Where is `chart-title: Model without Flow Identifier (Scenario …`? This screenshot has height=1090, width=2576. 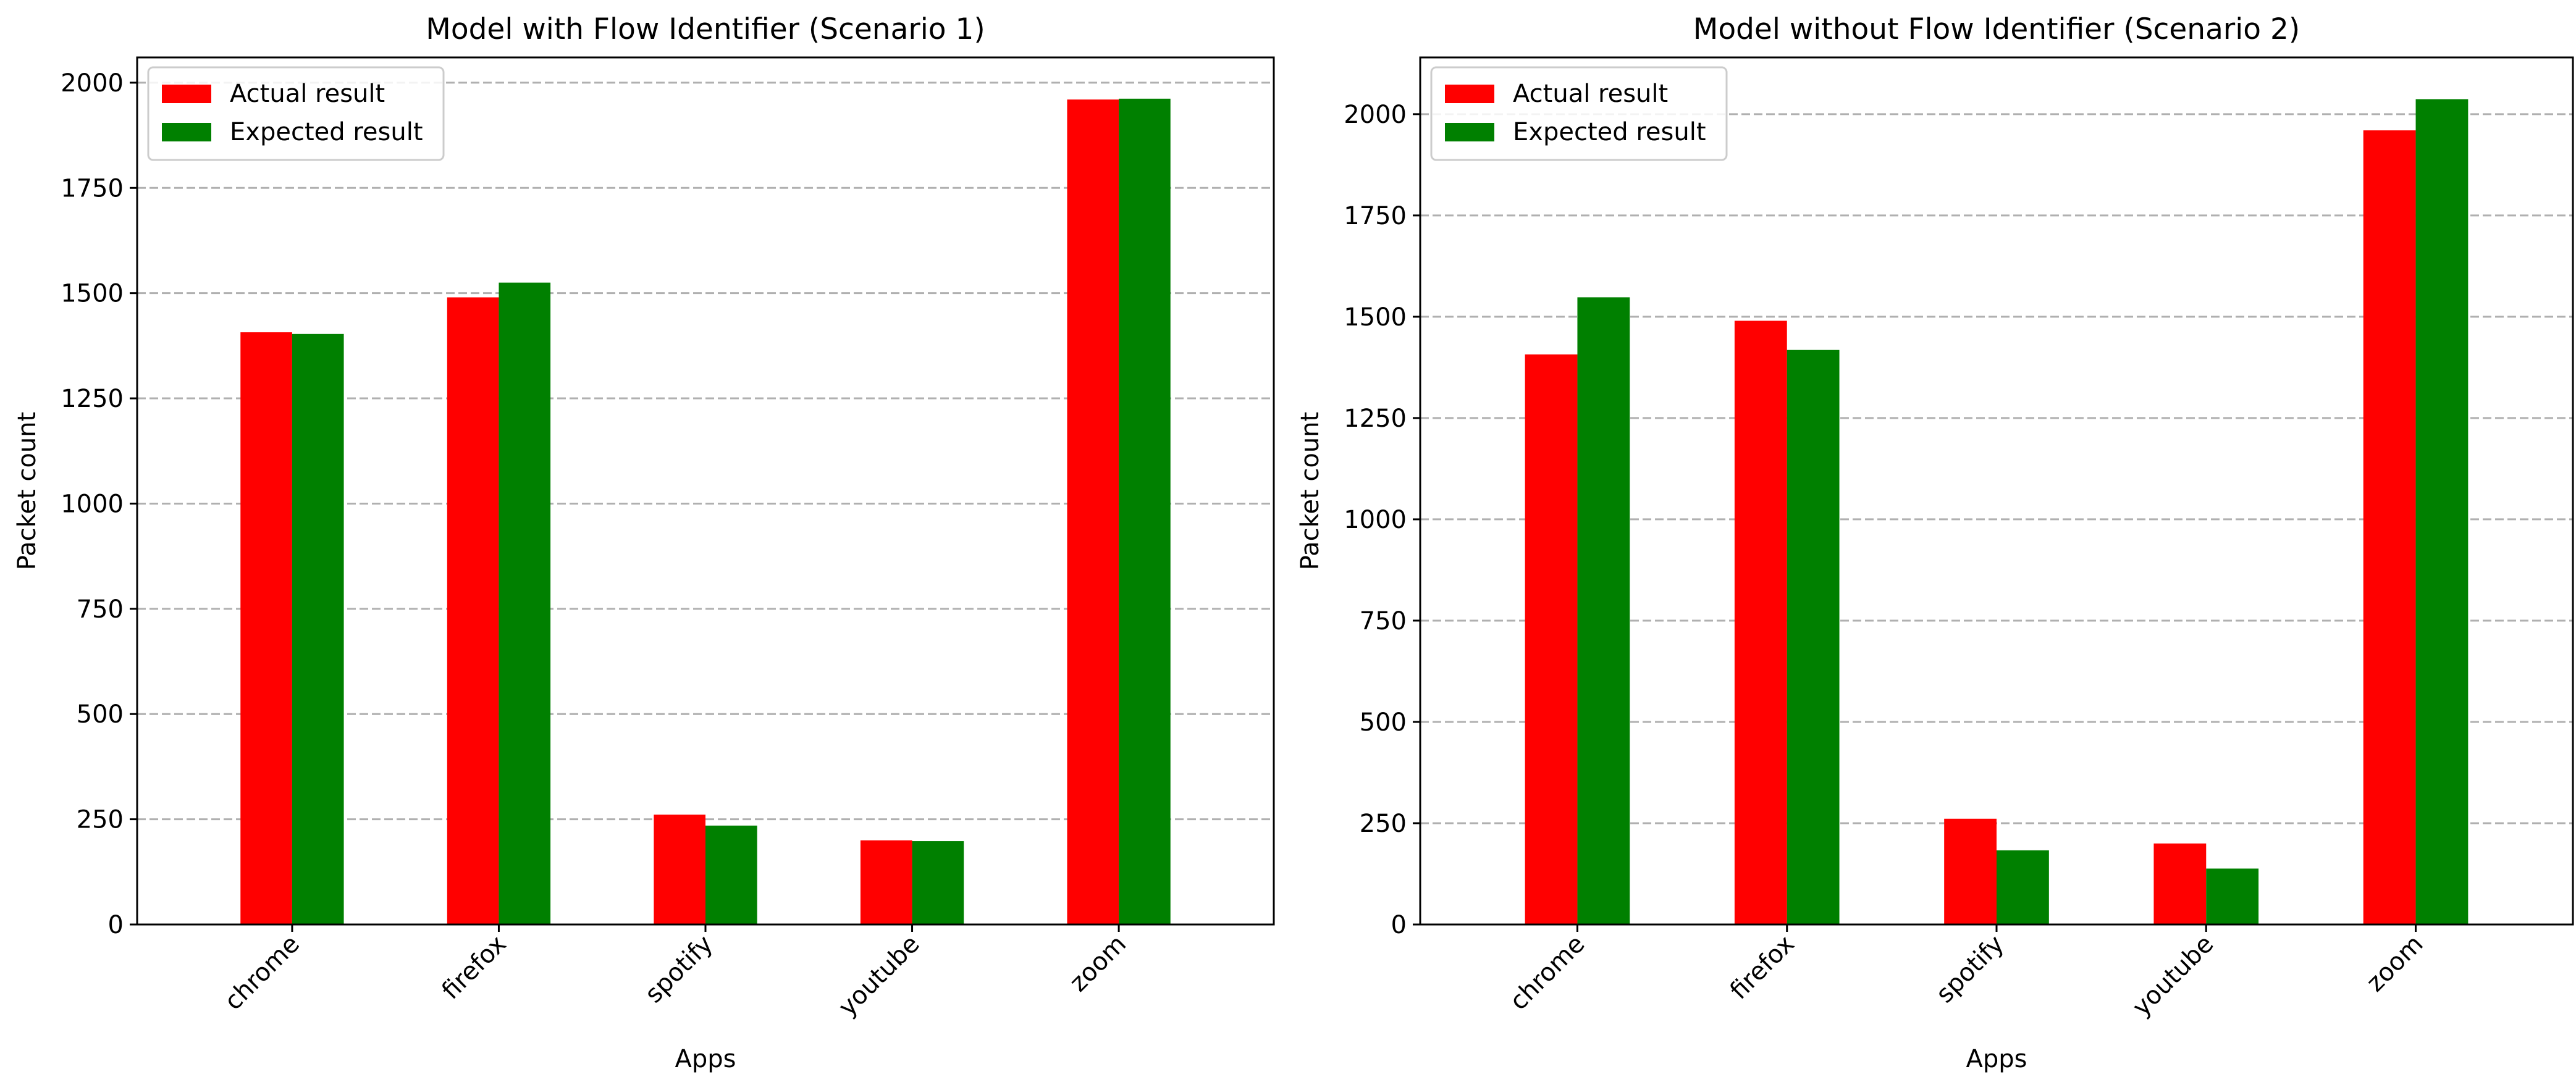
chart-title: Model without Flow Identifier (Scenario … is located at coordinates (1996, 29).